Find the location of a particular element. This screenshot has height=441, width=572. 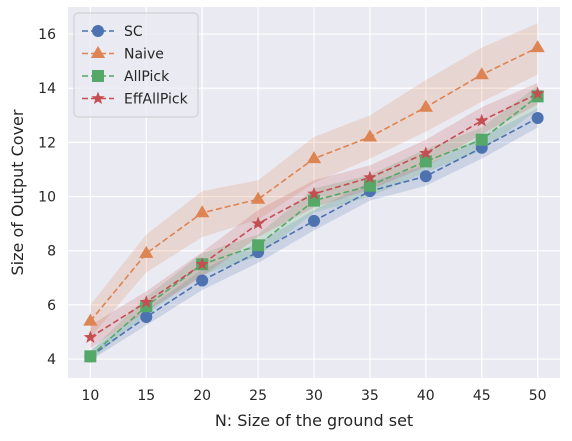

x-tick-labels: 10 15 20 25 30 35 40 45 50 is located at coordinates (313, 396).